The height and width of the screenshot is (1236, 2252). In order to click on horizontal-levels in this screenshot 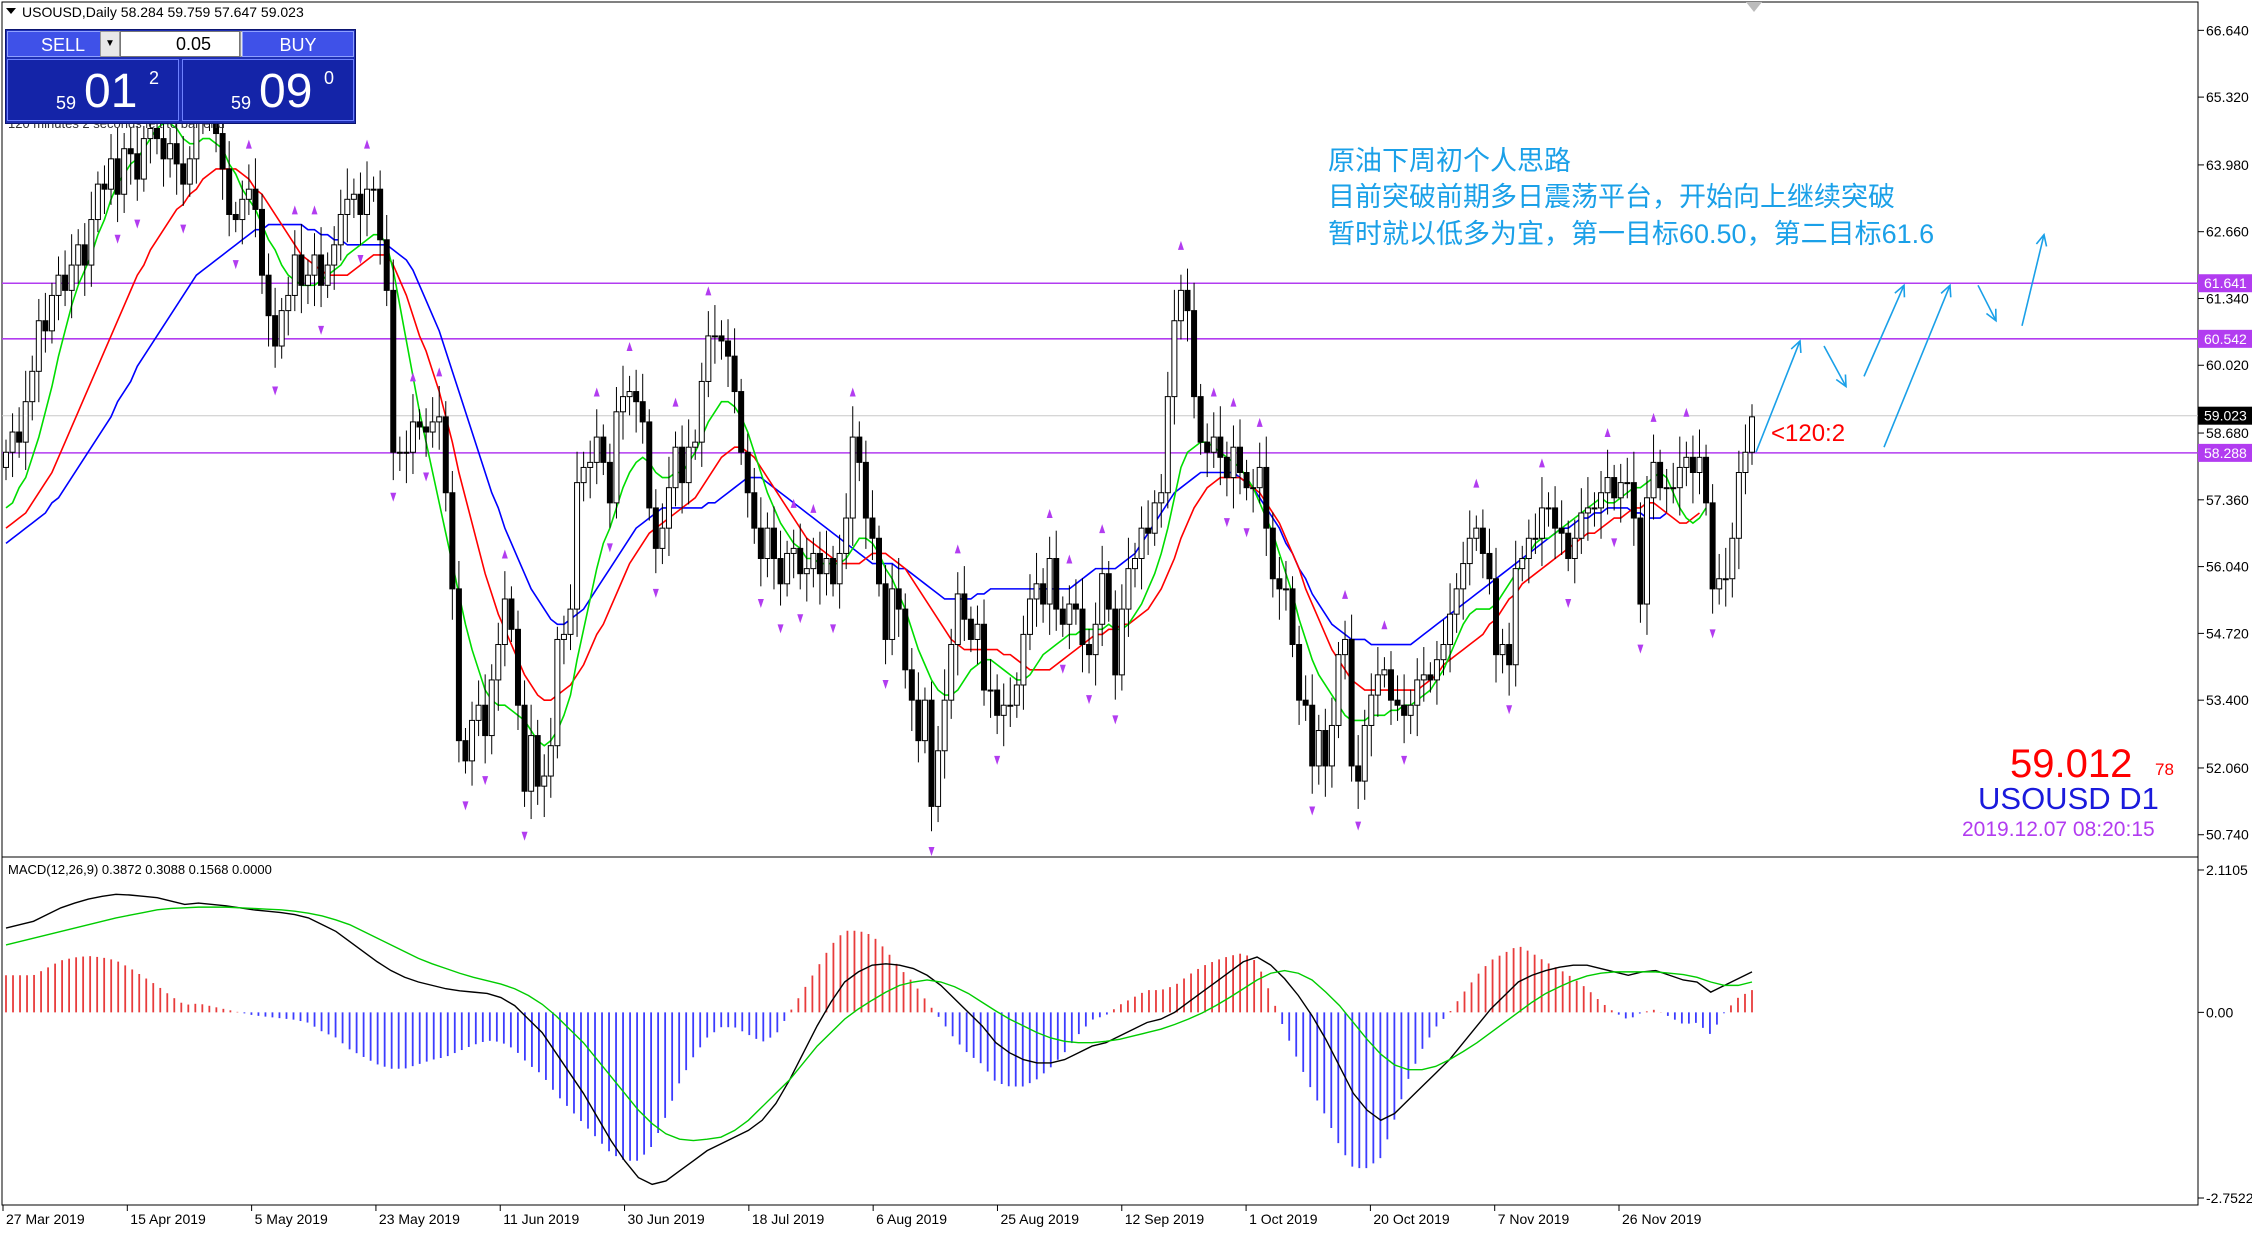, I will do `click(1100, 368)`.